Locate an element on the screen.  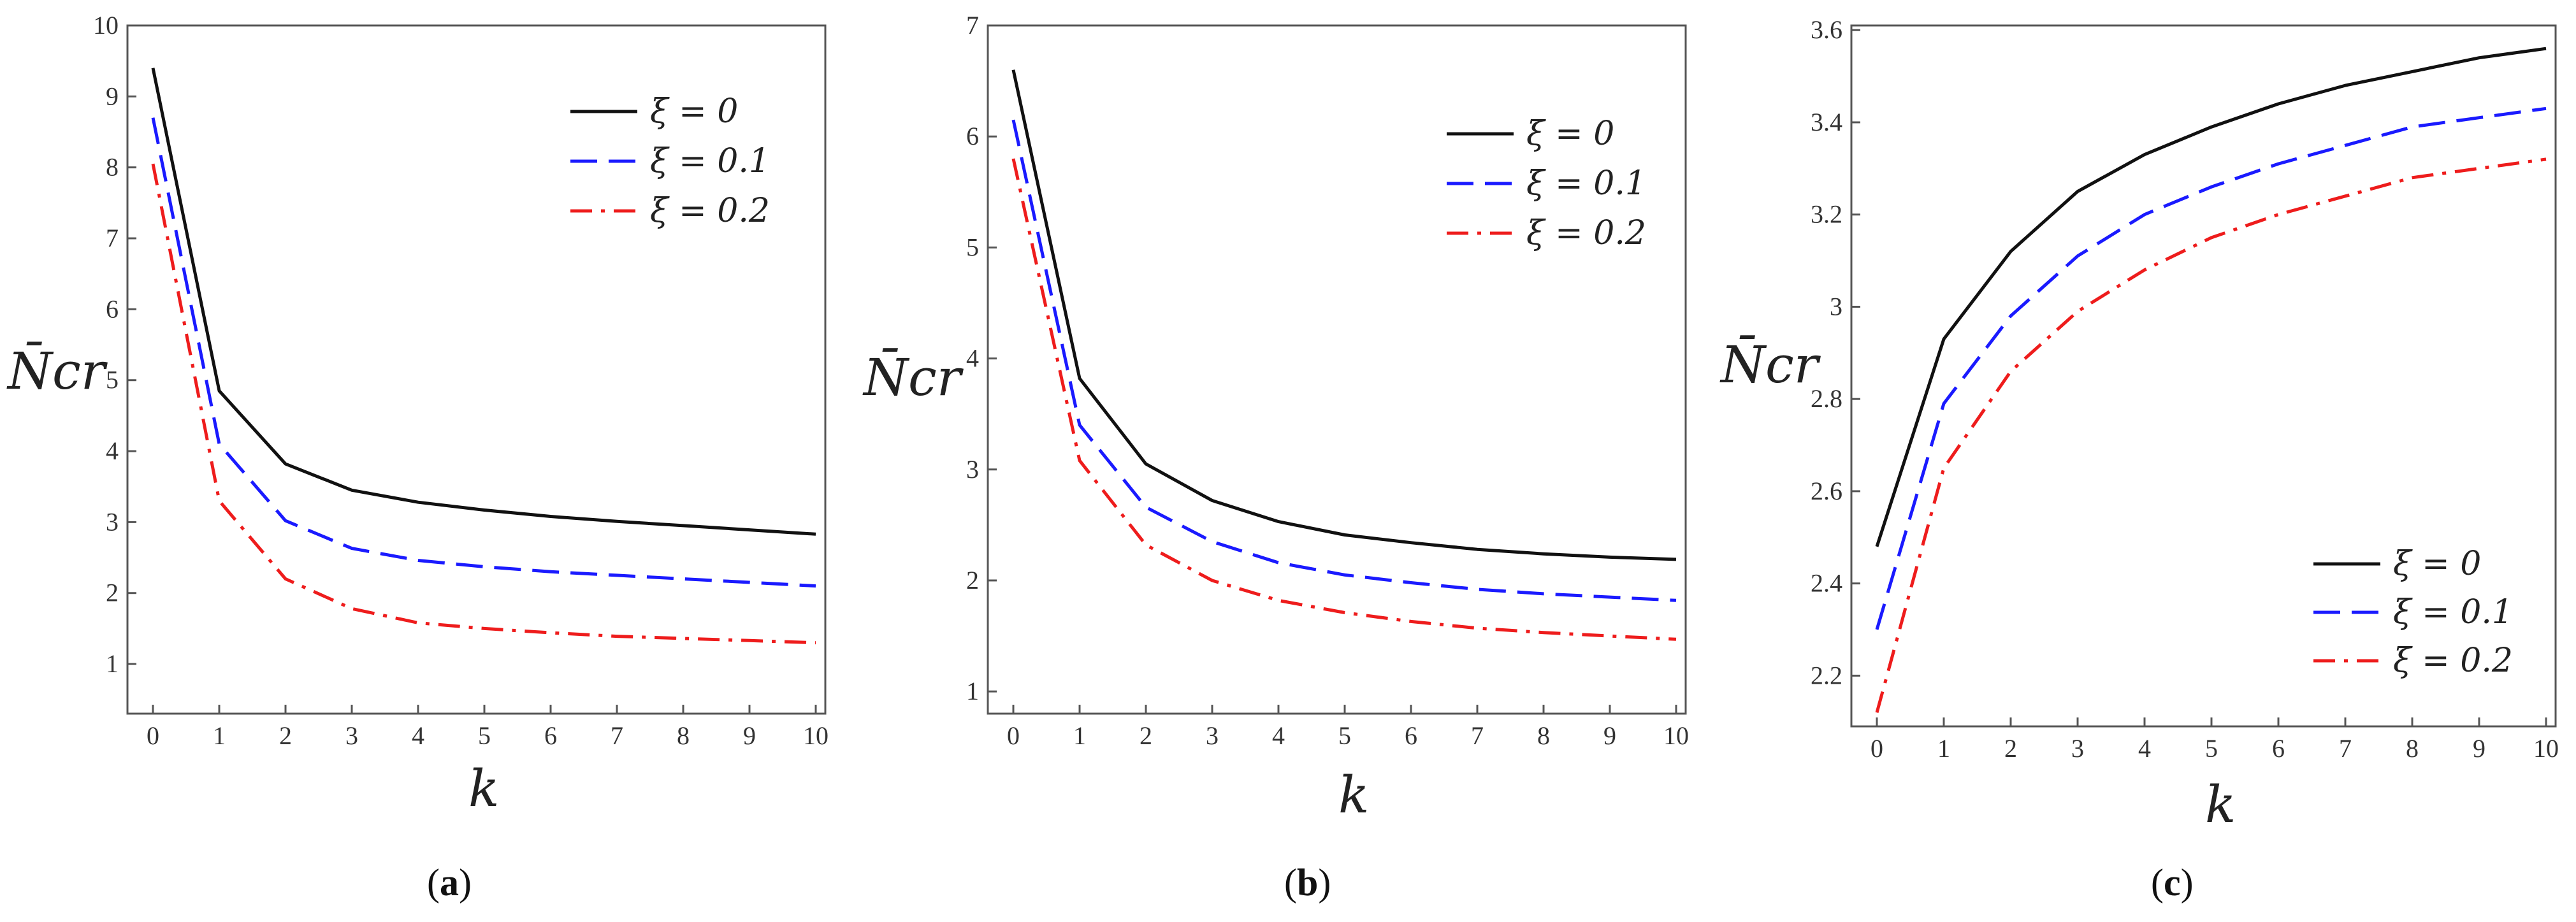
y-tick-label: 9 is located at coordinates (112, 96).